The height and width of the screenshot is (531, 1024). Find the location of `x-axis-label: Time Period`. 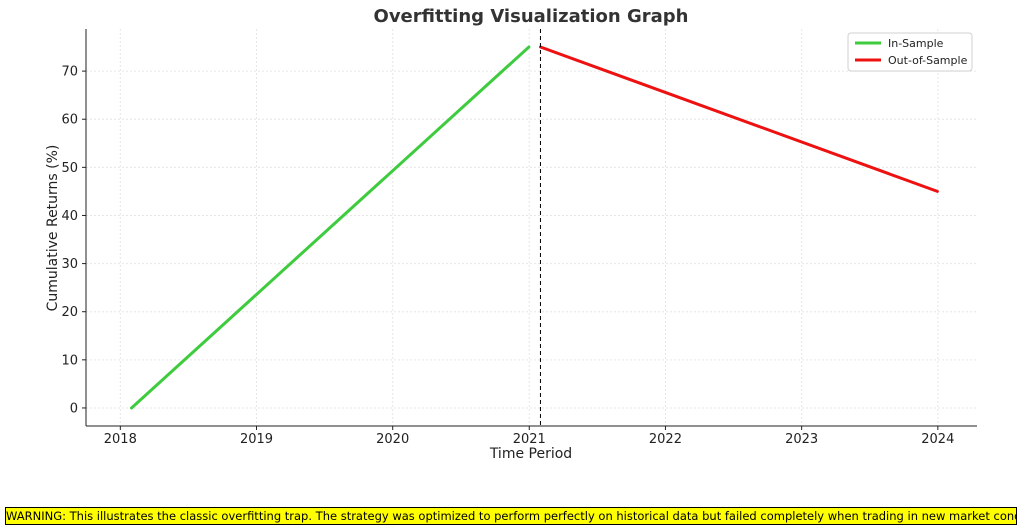

x-axis-label: Time Period is located at coordinates (530, 454).